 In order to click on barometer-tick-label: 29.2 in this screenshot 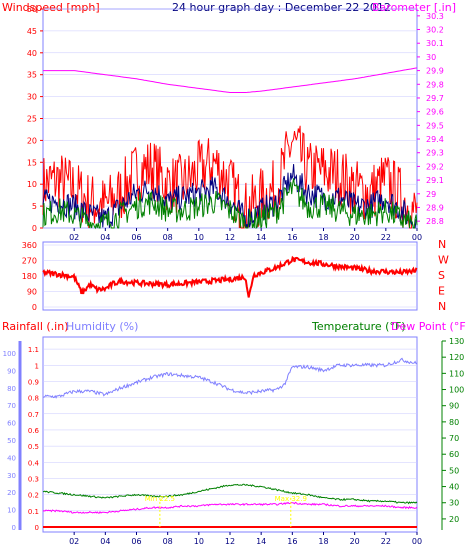, I will do `click(435, 166)`.